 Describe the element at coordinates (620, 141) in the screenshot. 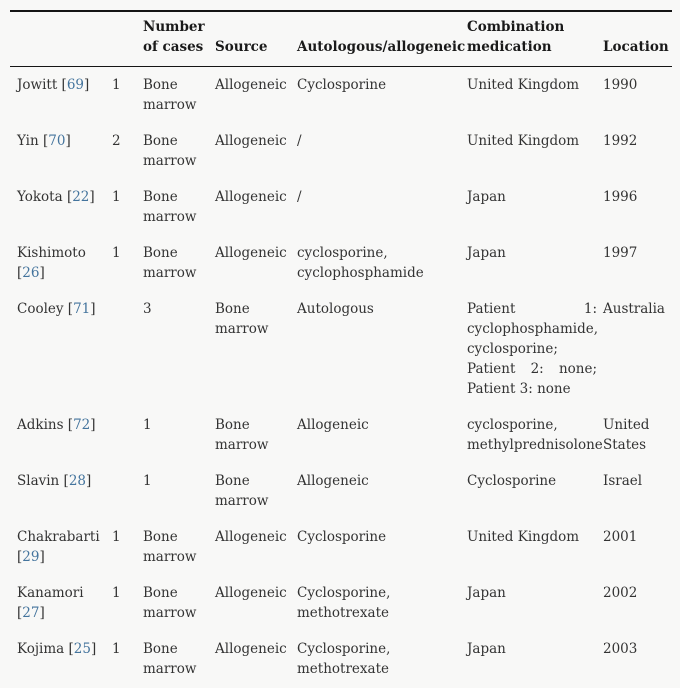

I see `table-cell: 1992` at that location.